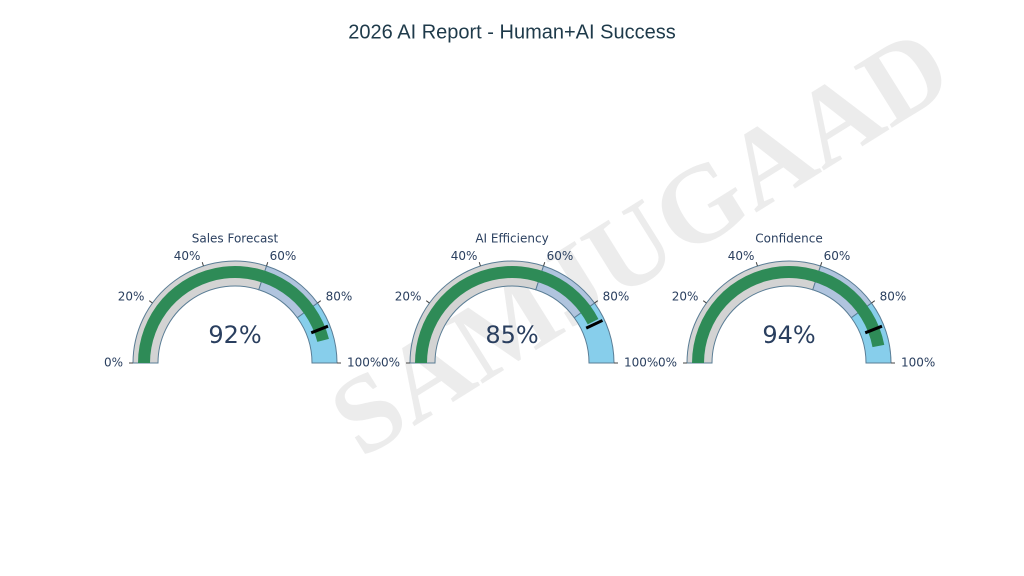 The height and width of the screenshot is (576, 1024). I want to click on gauge-title: Confidence, so click(788, 239).